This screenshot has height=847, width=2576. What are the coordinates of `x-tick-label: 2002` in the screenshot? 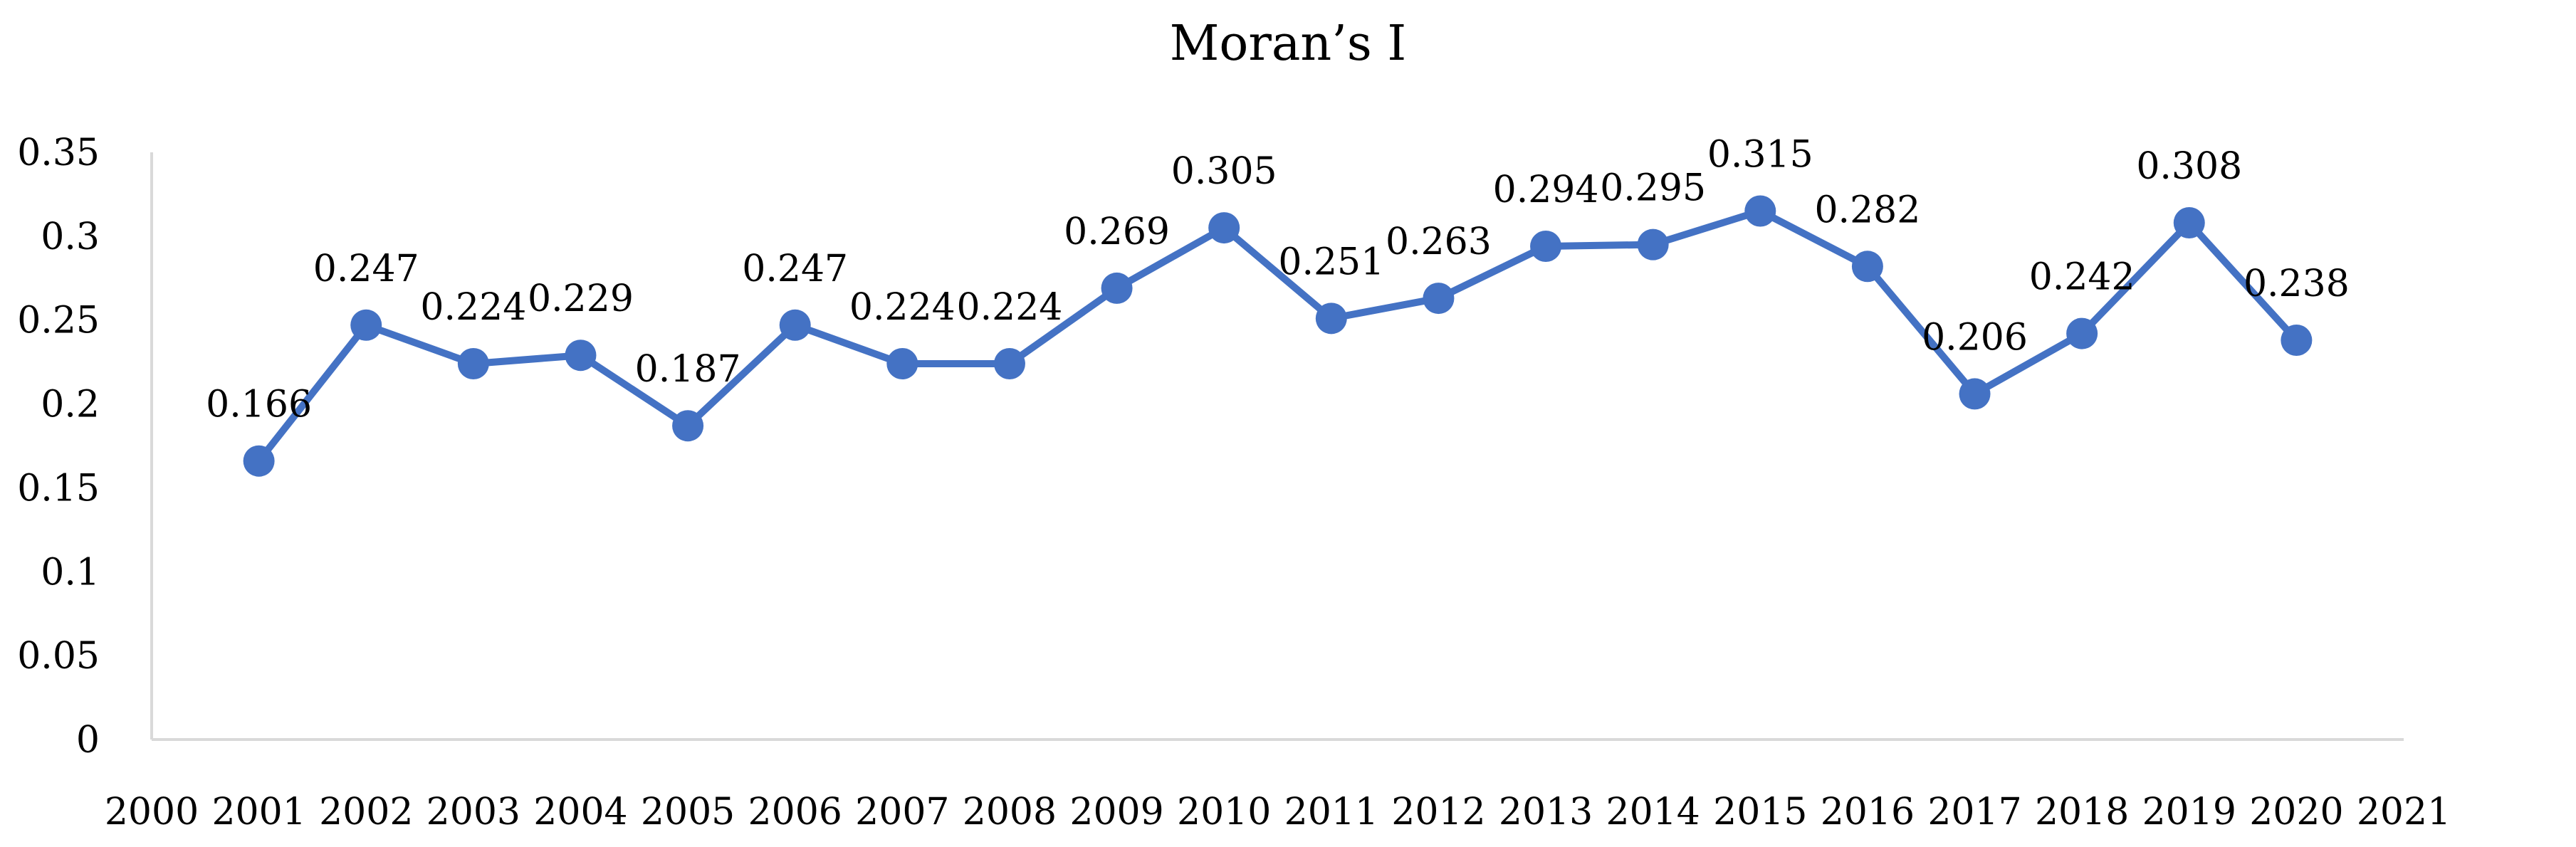 It's located at (366, 812).